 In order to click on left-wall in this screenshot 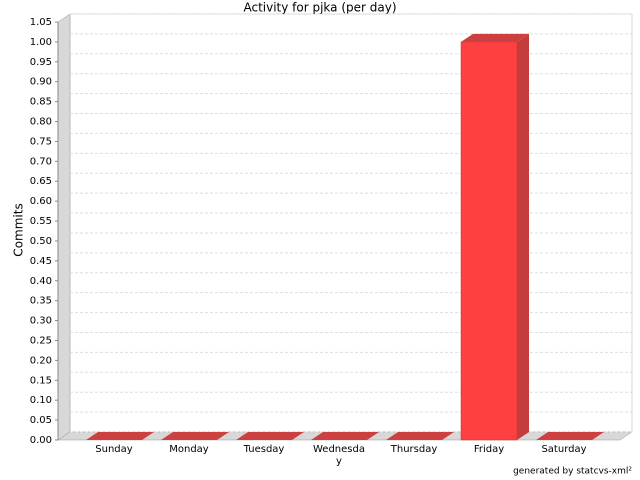, I will do `click(64, 227)`.